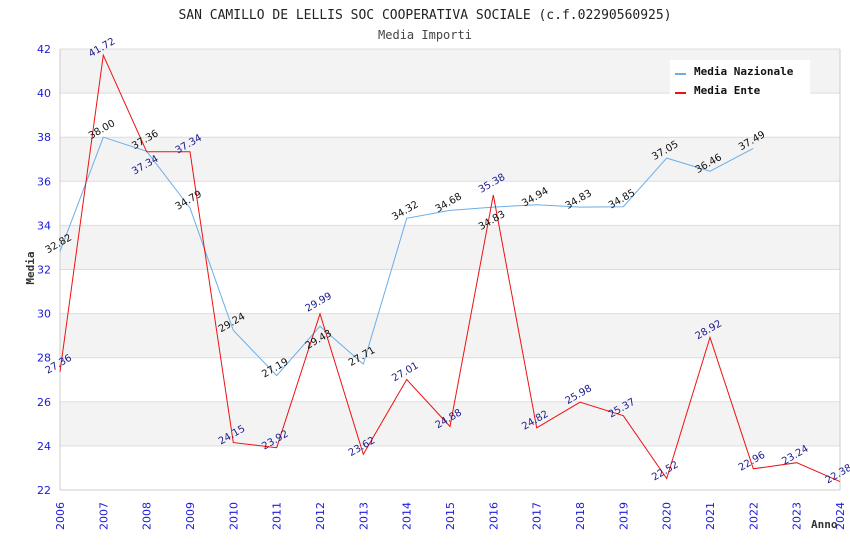  I want to click on x-tick-label: 2018, so click(580, 516).